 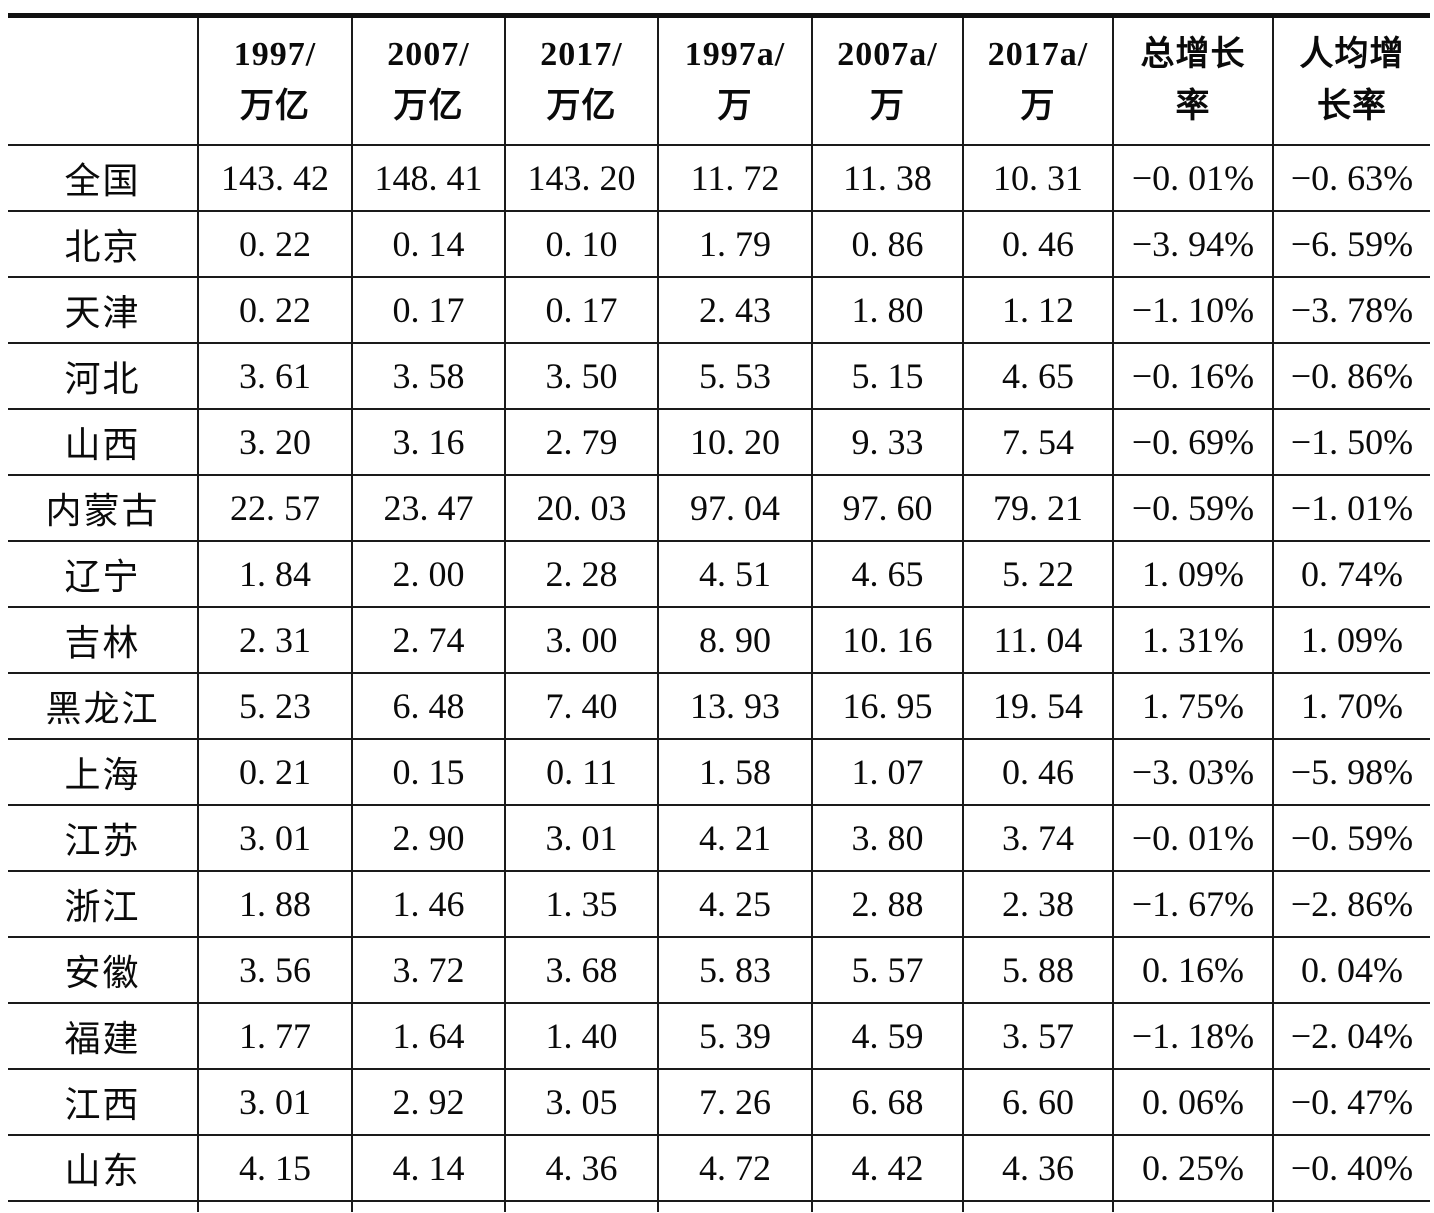 I want to click on data-cell: 7. 40, so click(x=581, y=706).